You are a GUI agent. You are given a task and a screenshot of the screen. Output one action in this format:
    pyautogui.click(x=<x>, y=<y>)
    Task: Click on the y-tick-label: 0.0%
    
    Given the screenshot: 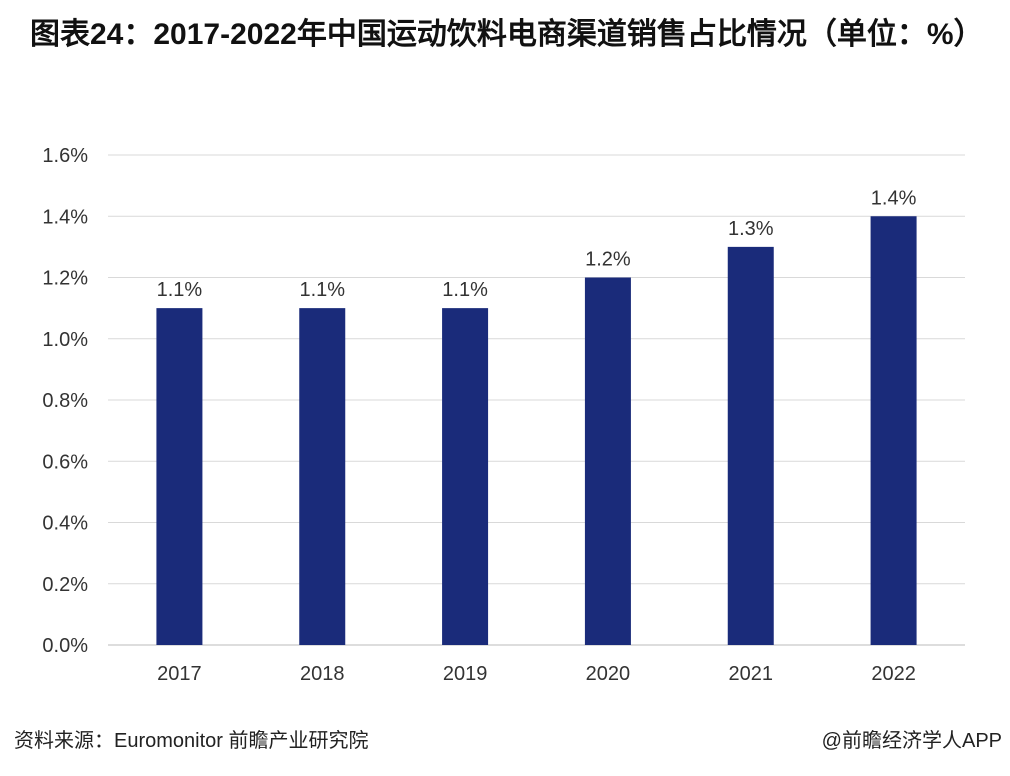 What is the action you would take?
    pyautogui.click(x=65, y=646)
    